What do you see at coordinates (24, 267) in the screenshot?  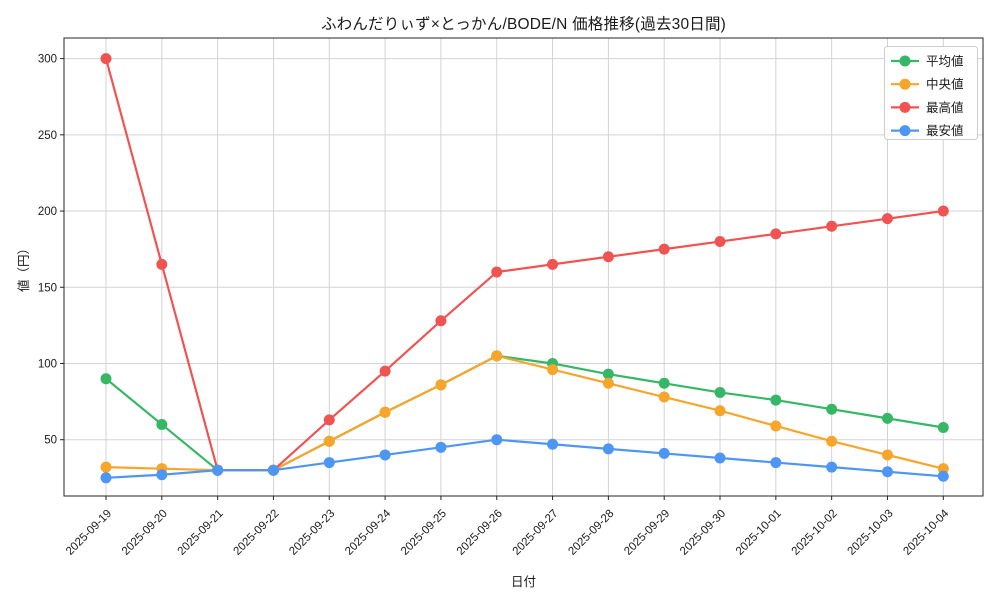 I see `y-axis-label: 値（円）` at bounding box center [24, 267].